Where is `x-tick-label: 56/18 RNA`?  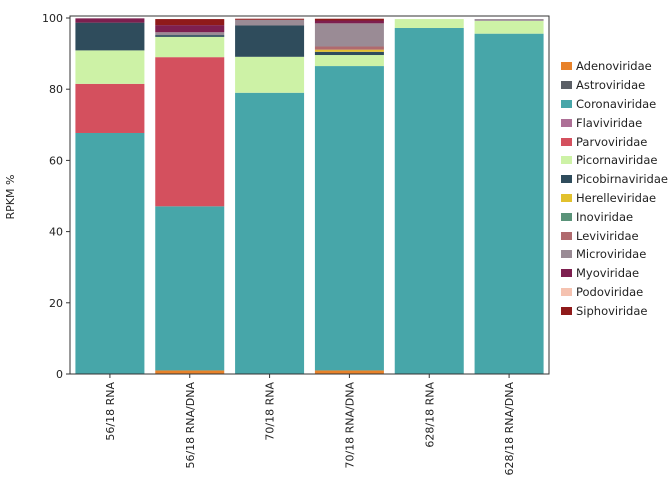 x-tick-label: 56/18 RNA is located at coordinates (110, 411).